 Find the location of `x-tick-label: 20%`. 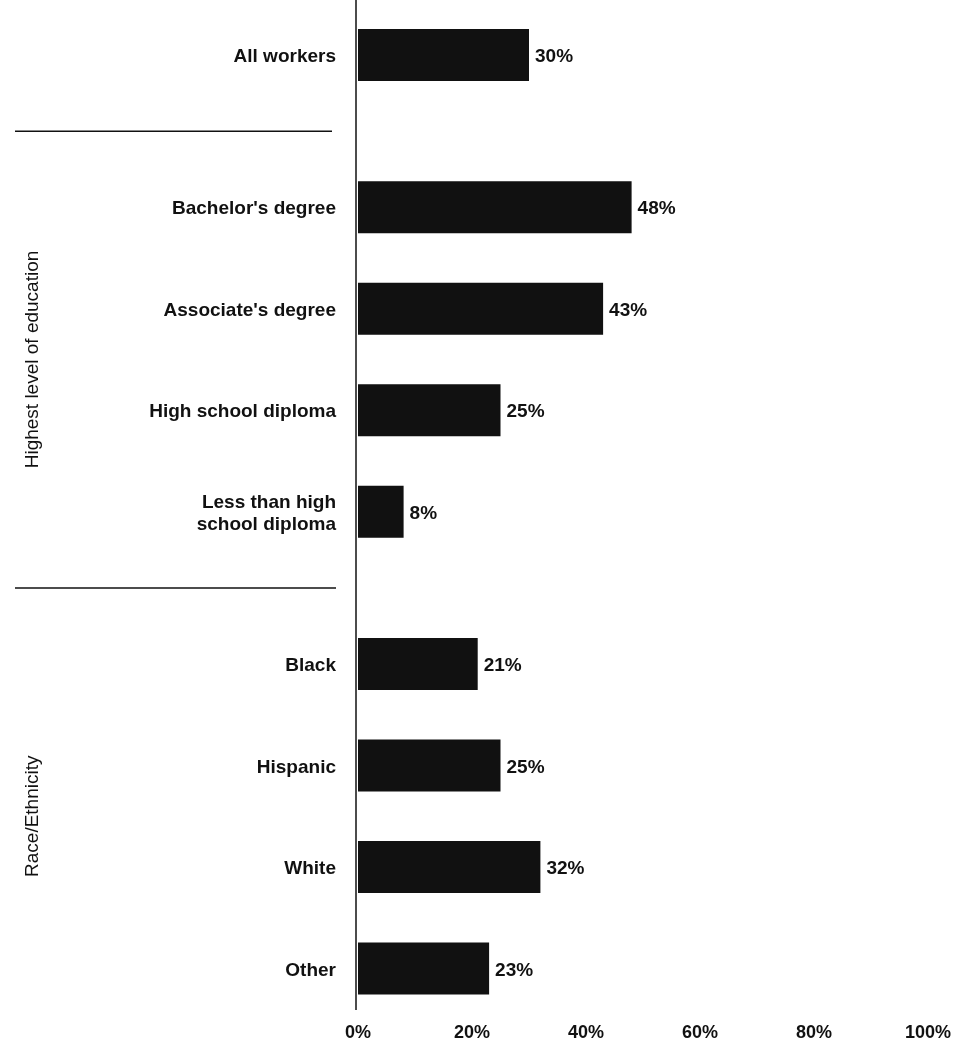

x-tick-label: 20% is located at coordinates (472, 1032).